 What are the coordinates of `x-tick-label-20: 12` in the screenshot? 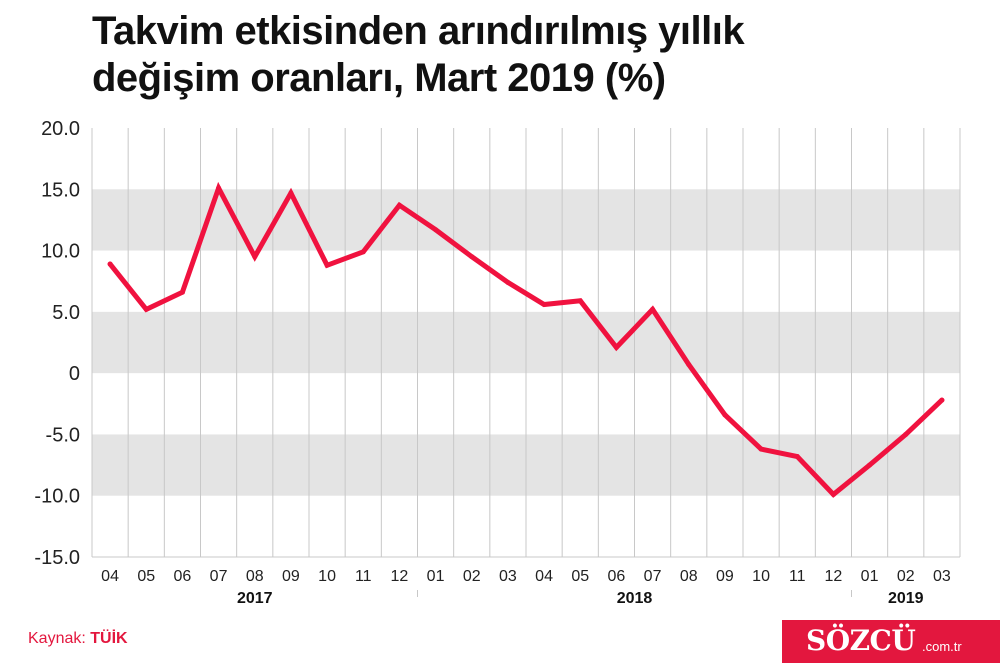 It's located at (834, 576).